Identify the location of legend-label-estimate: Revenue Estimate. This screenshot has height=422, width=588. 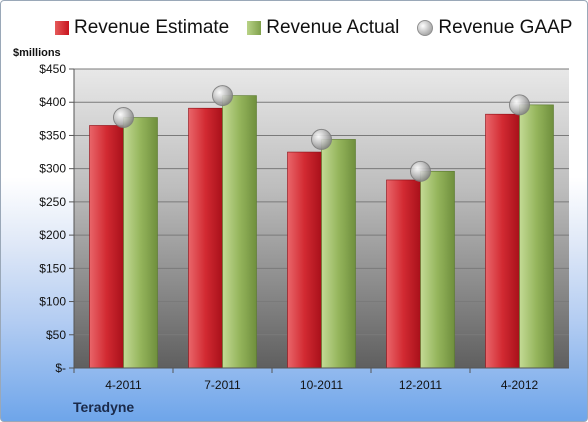
(152, 27).